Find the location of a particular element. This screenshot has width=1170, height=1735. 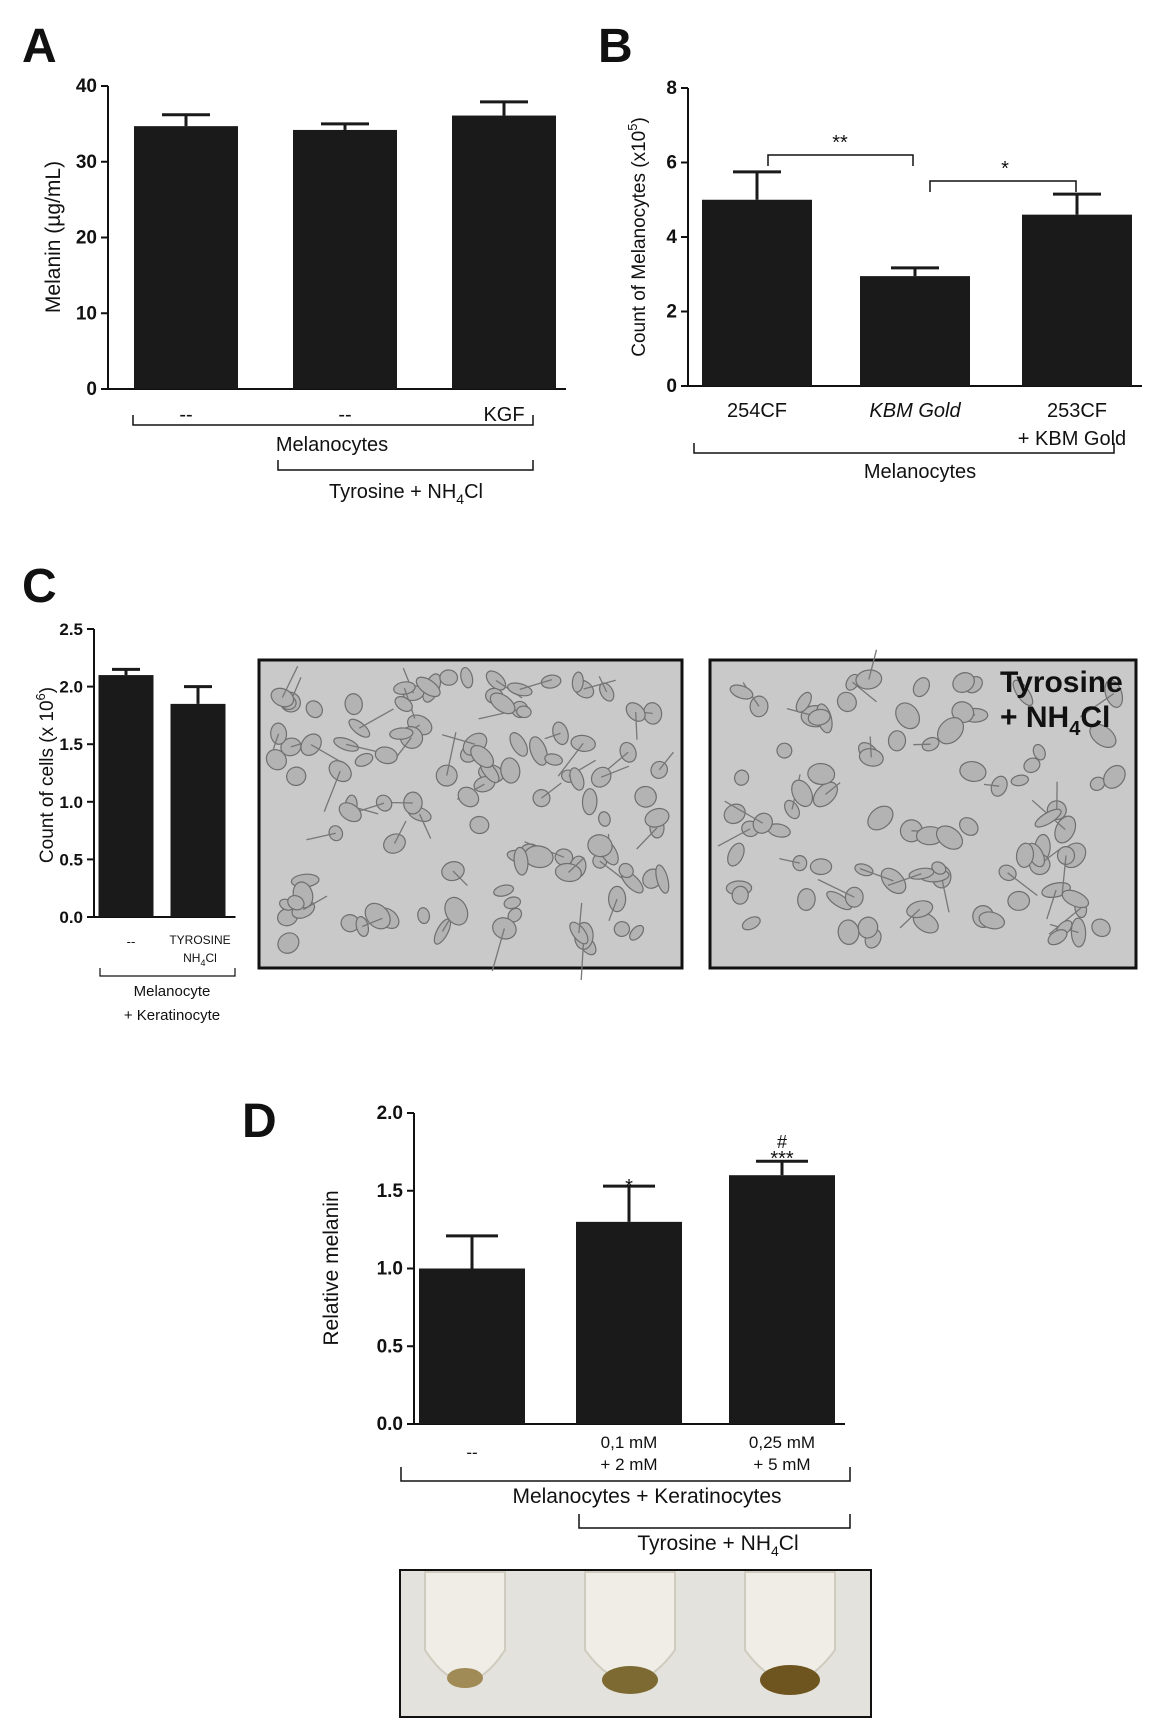

y-tick-label: 0.5 is located at coordinates (390, 1346).